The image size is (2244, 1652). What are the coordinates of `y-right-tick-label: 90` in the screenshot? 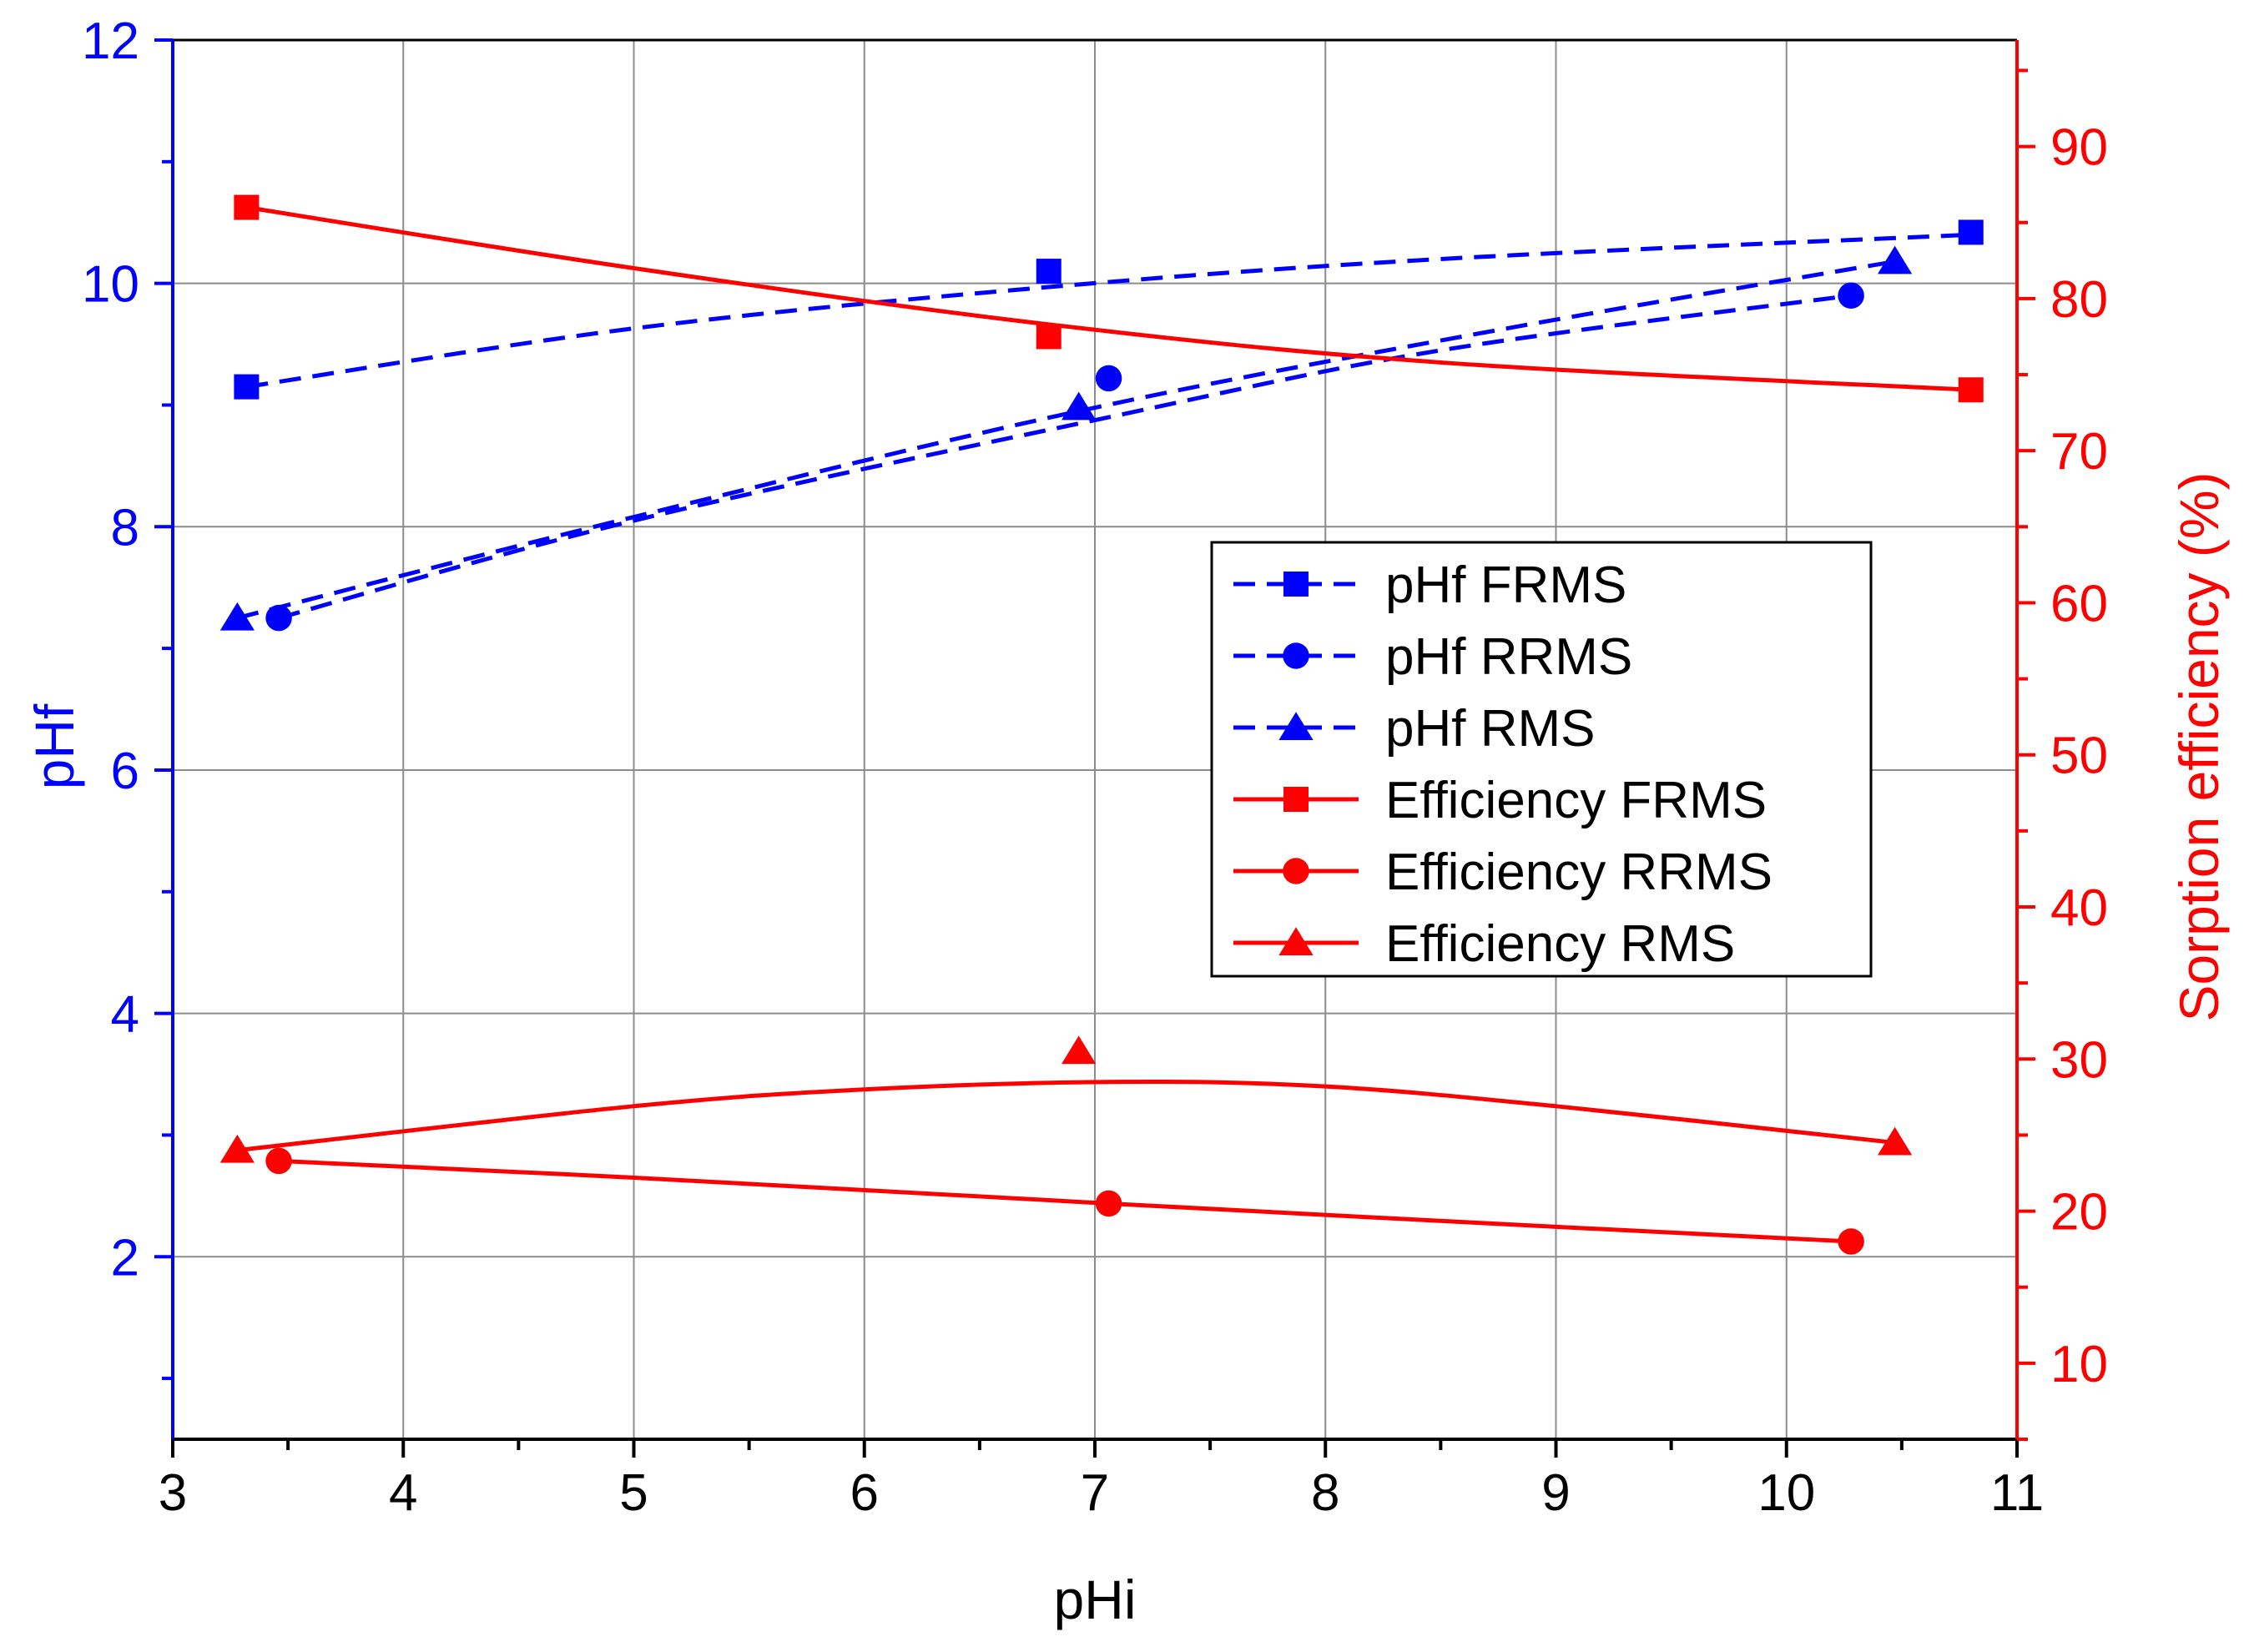 It's located at (2079, 148).